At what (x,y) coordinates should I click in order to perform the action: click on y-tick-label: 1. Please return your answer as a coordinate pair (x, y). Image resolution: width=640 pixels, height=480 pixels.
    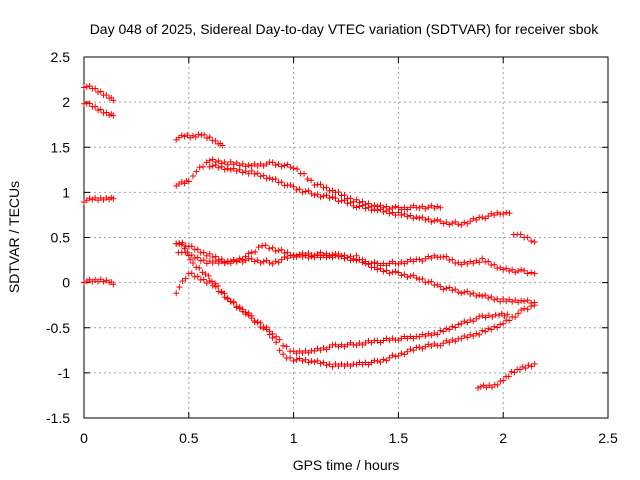
    Looking at the image, I should click on (66, 192).